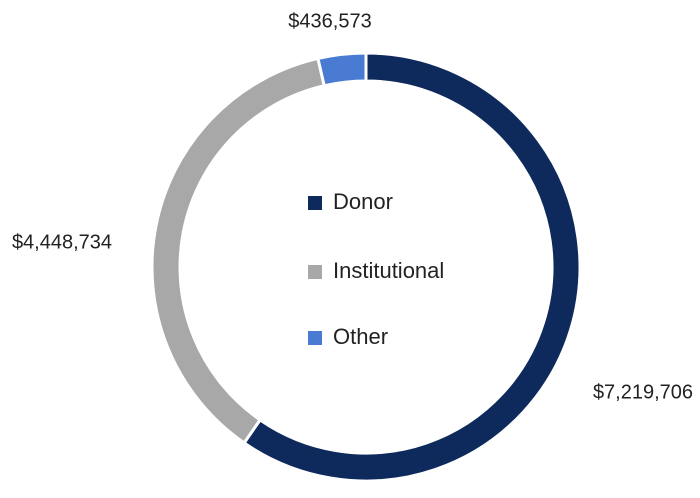  What do you see at coordinates (329, 21) in the screenshot?
I see `data-label: $436,573` at bounding box center [329, 21].